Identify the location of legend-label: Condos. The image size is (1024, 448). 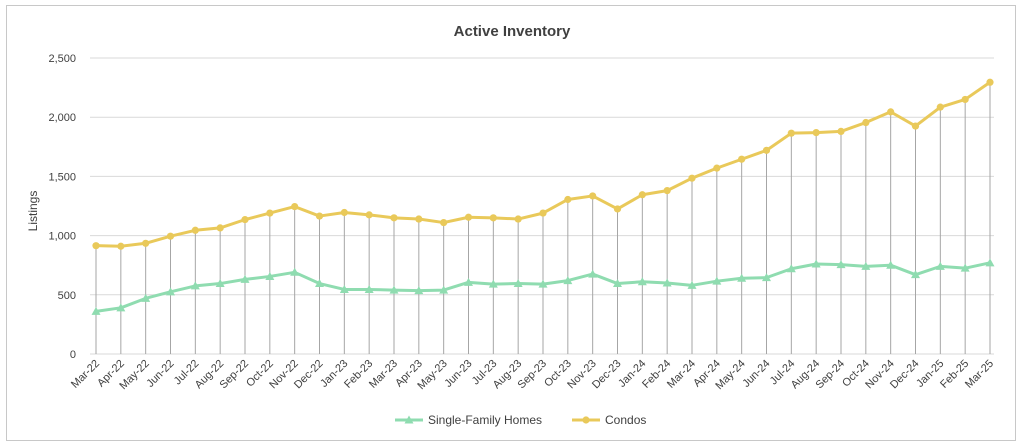
(625, 420).